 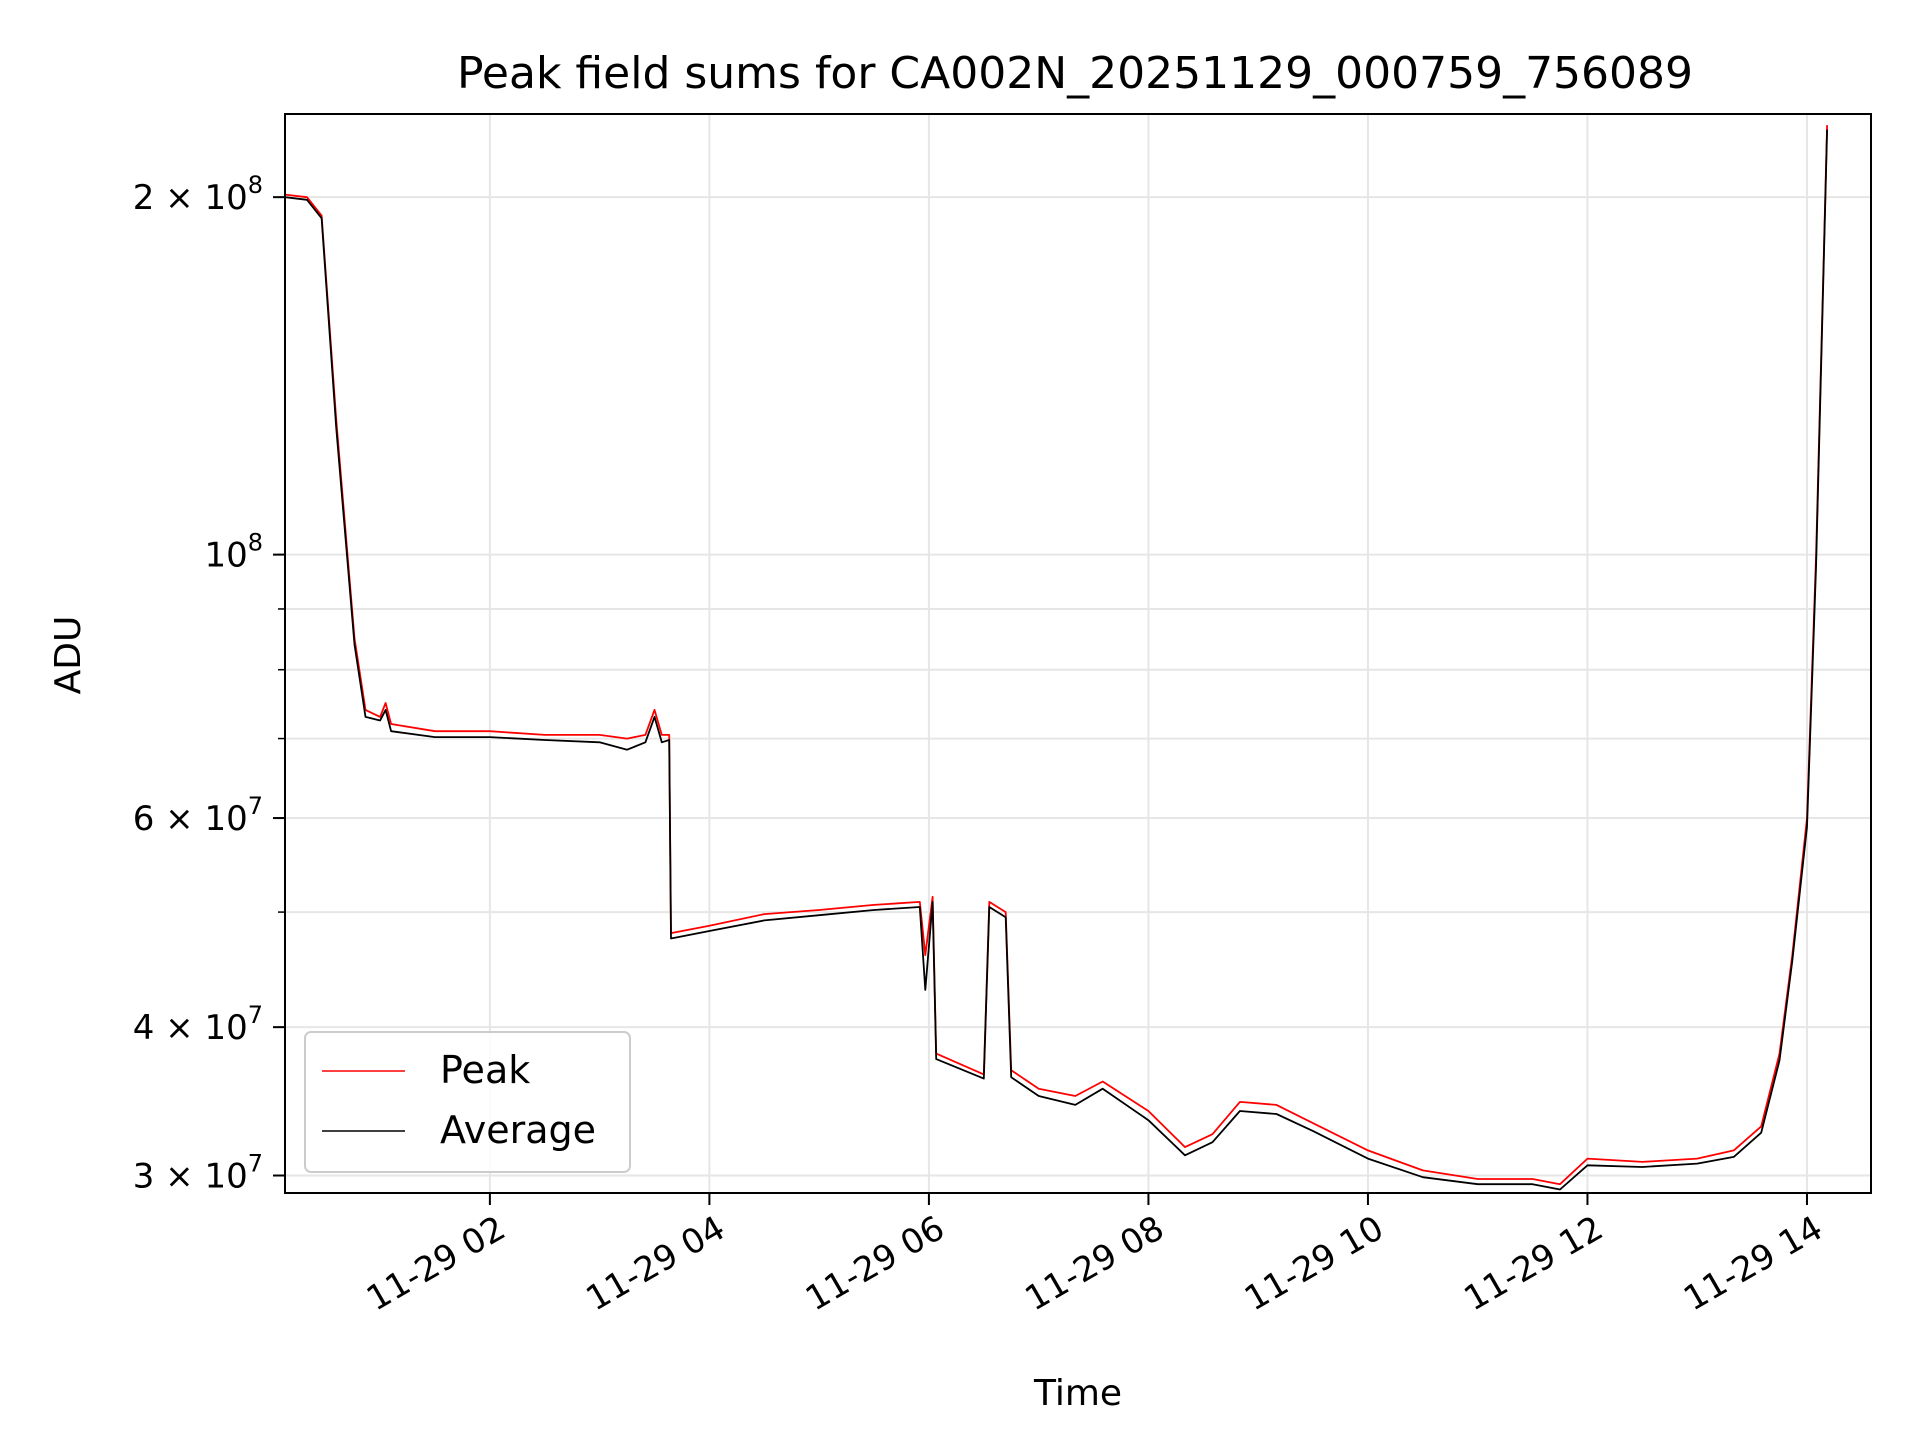 I want to click on y-tick-label: 108, so click(x=233, y=552).